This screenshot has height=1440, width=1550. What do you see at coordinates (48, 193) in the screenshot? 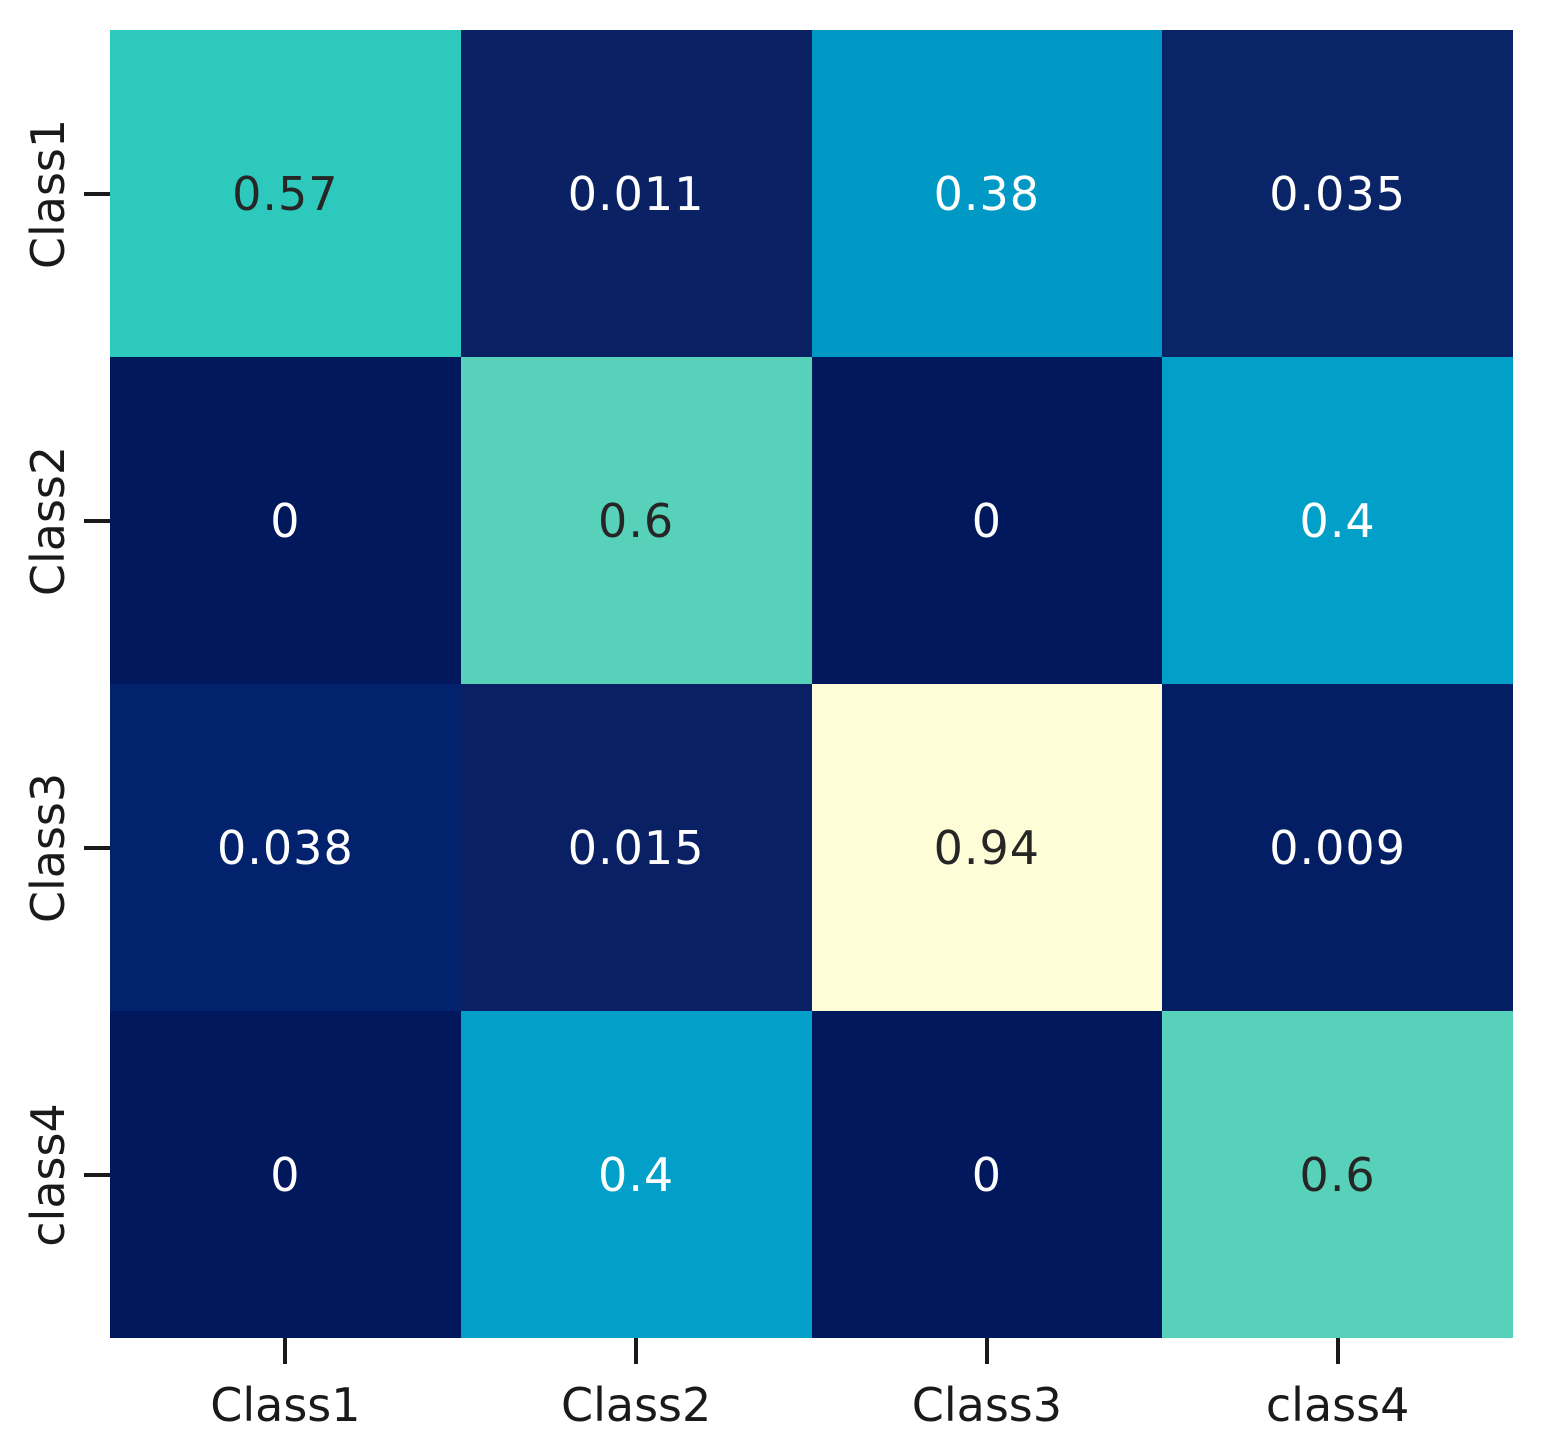
I see `y-axis-tick-label: Class1` at bounding box center [48, 193].